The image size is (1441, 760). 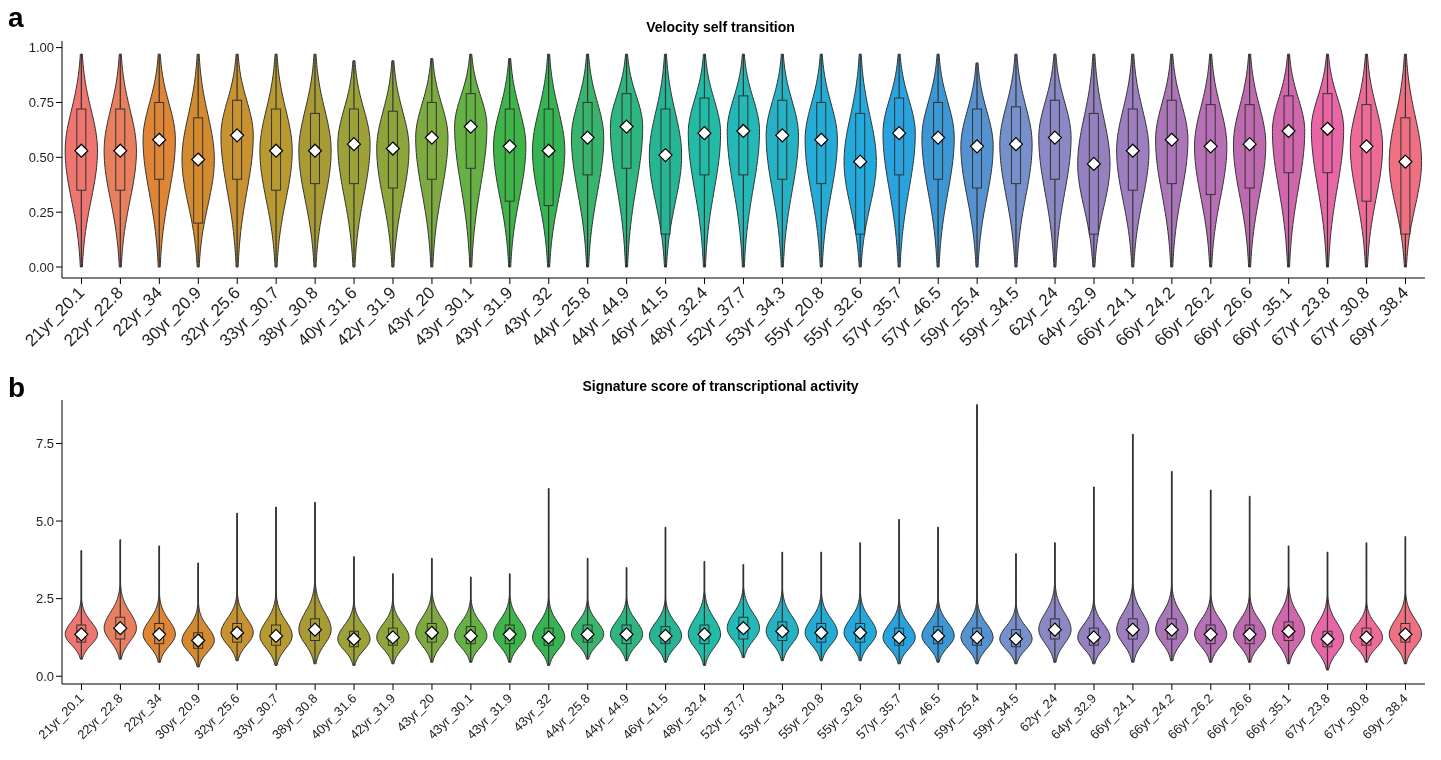 I want to click on y-tick-label: 5.0, so click(x=44, y=521).